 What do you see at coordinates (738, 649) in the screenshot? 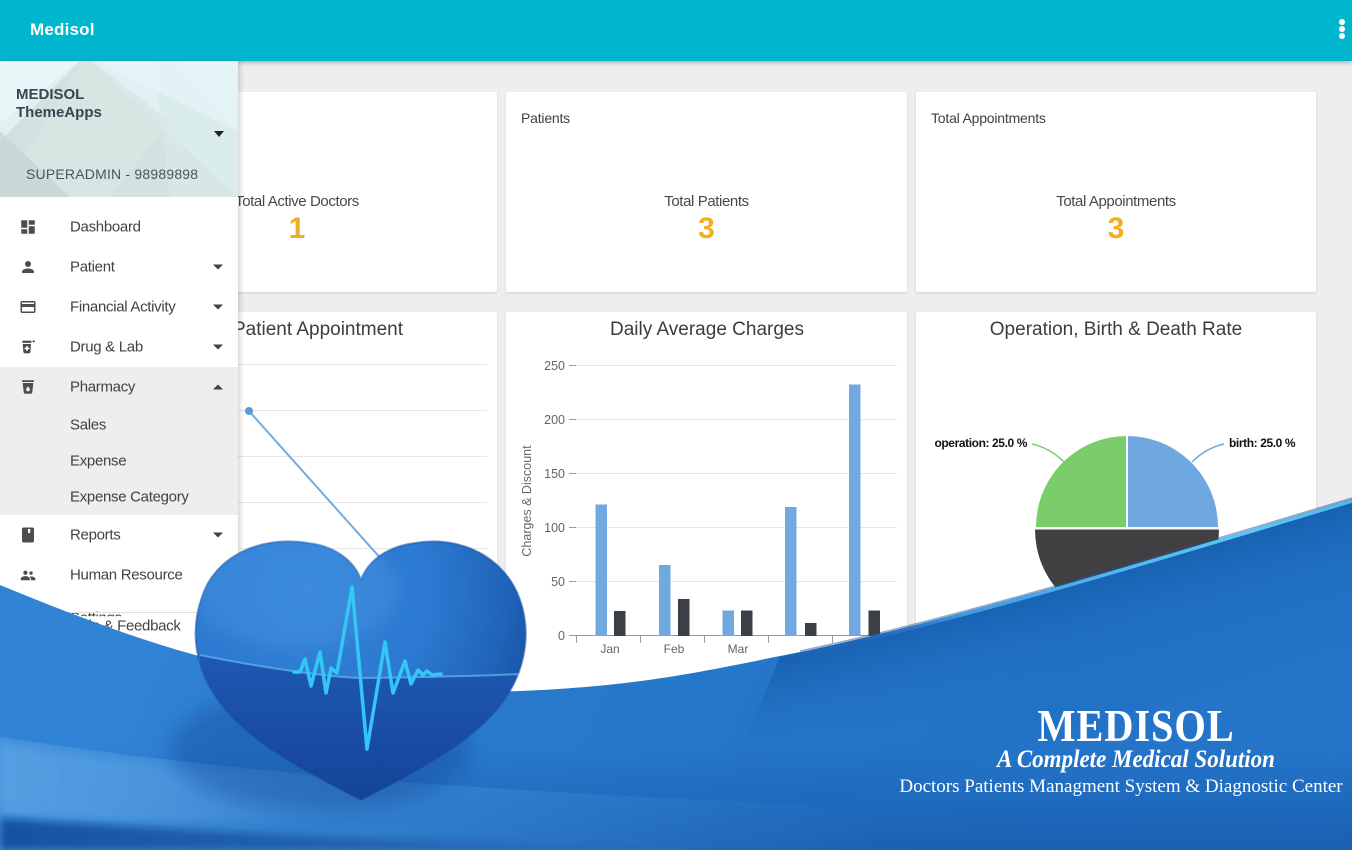
I see `svg-text: Mar` at bounding box center [738, 649].